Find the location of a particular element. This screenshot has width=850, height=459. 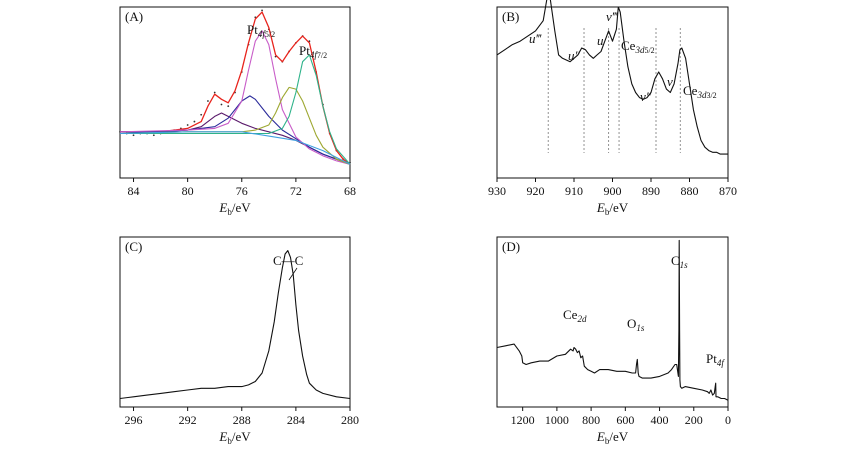

panel-label: (D) is located at coordinates (511, 246).